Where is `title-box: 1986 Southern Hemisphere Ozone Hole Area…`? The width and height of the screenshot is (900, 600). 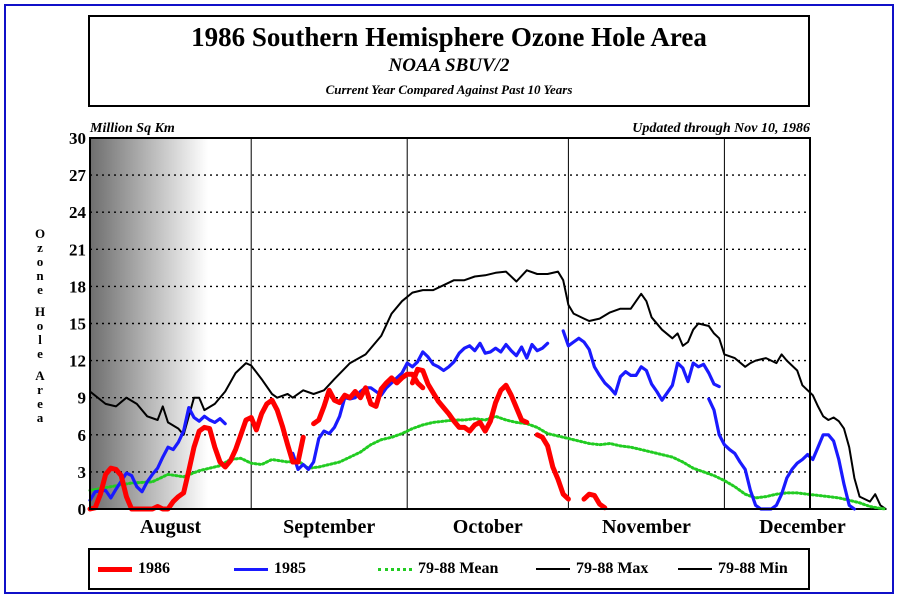
title-box: 1986 Southern Hemisphere Ozone Hole Area… is located at coordinates (449, 61).